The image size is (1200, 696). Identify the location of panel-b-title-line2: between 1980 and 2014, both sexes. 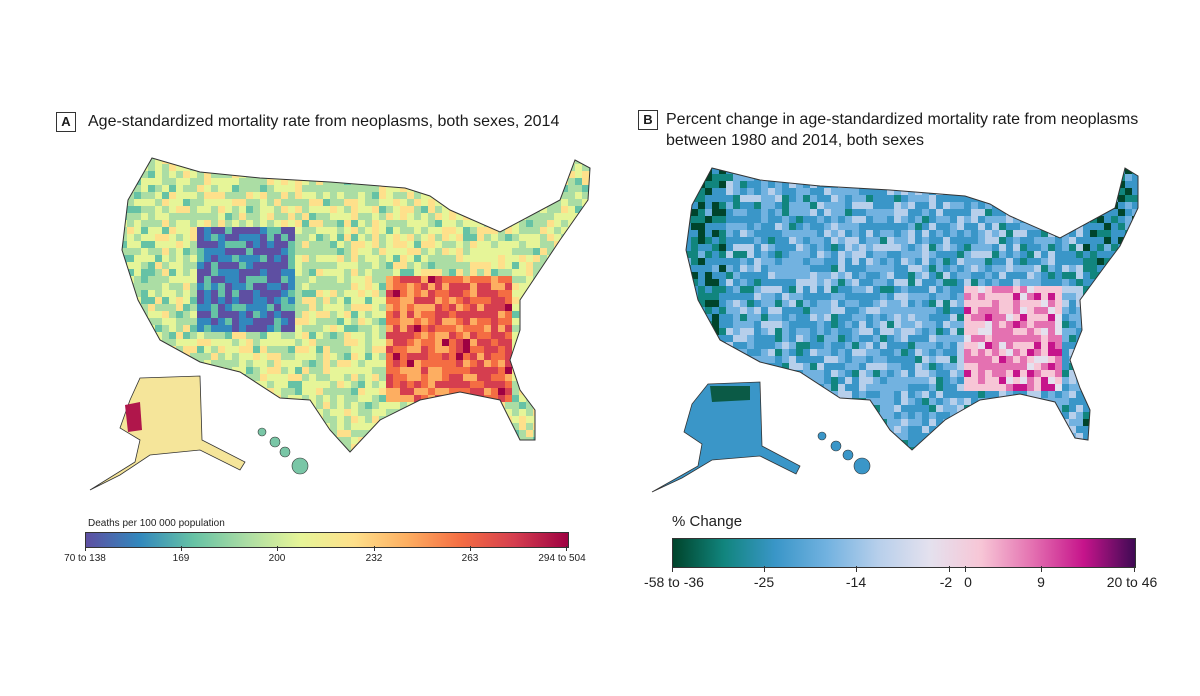
(795, 140).